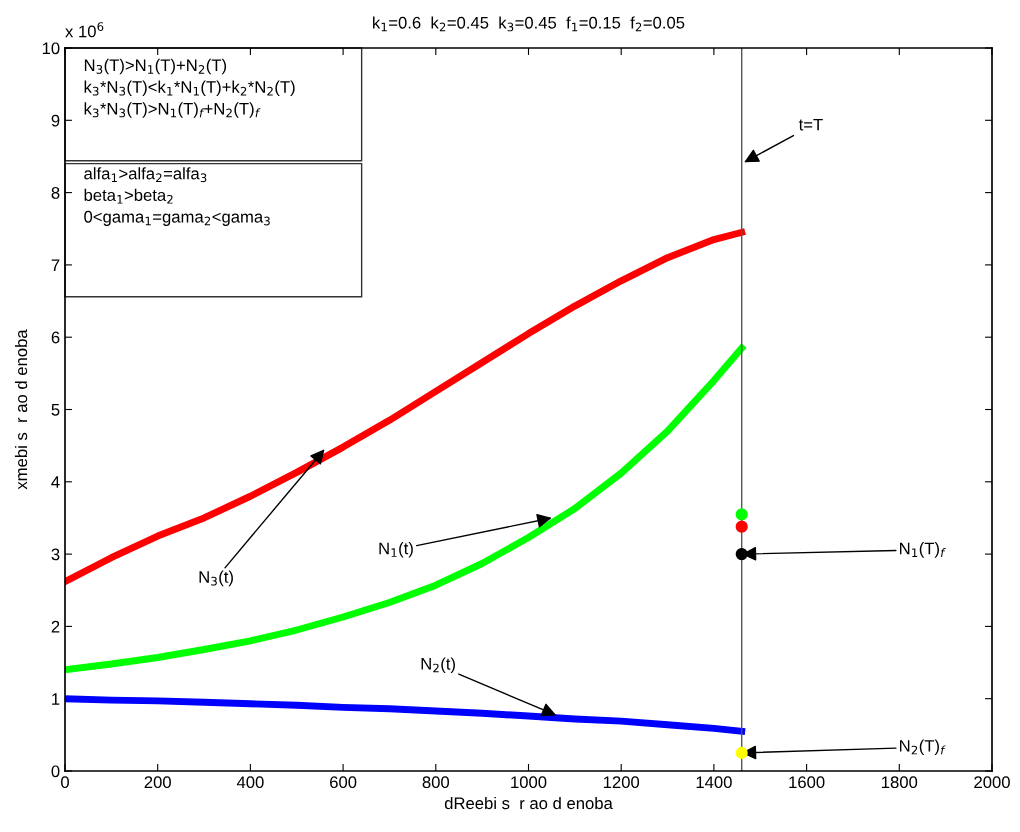  Describe the element at coordinates (55, 337) in the screenshot. I see `y-tick-label: 6` at that location.